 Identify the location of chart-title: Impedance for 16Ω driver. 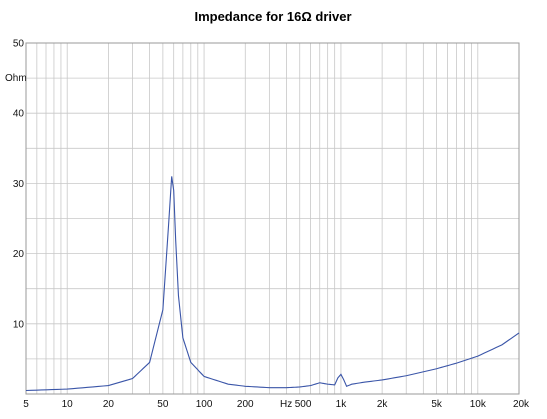
(272, 16).